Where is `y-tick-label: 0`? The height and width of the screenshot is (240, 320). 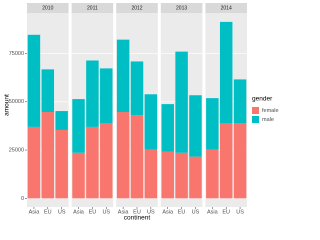 y-tick-label: 0 is located at coordinates (22, 199).